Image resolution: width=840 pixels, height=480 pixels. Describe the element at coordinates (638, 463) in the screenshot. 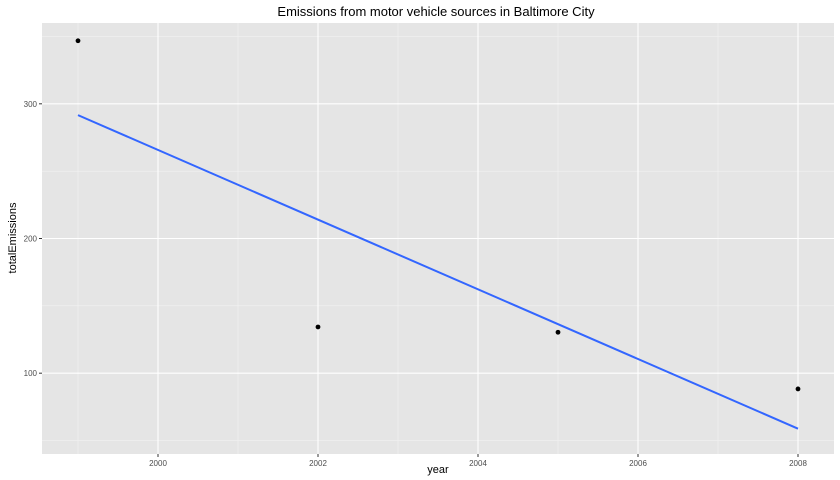

I see `x-tick-label: 2006` at that location.